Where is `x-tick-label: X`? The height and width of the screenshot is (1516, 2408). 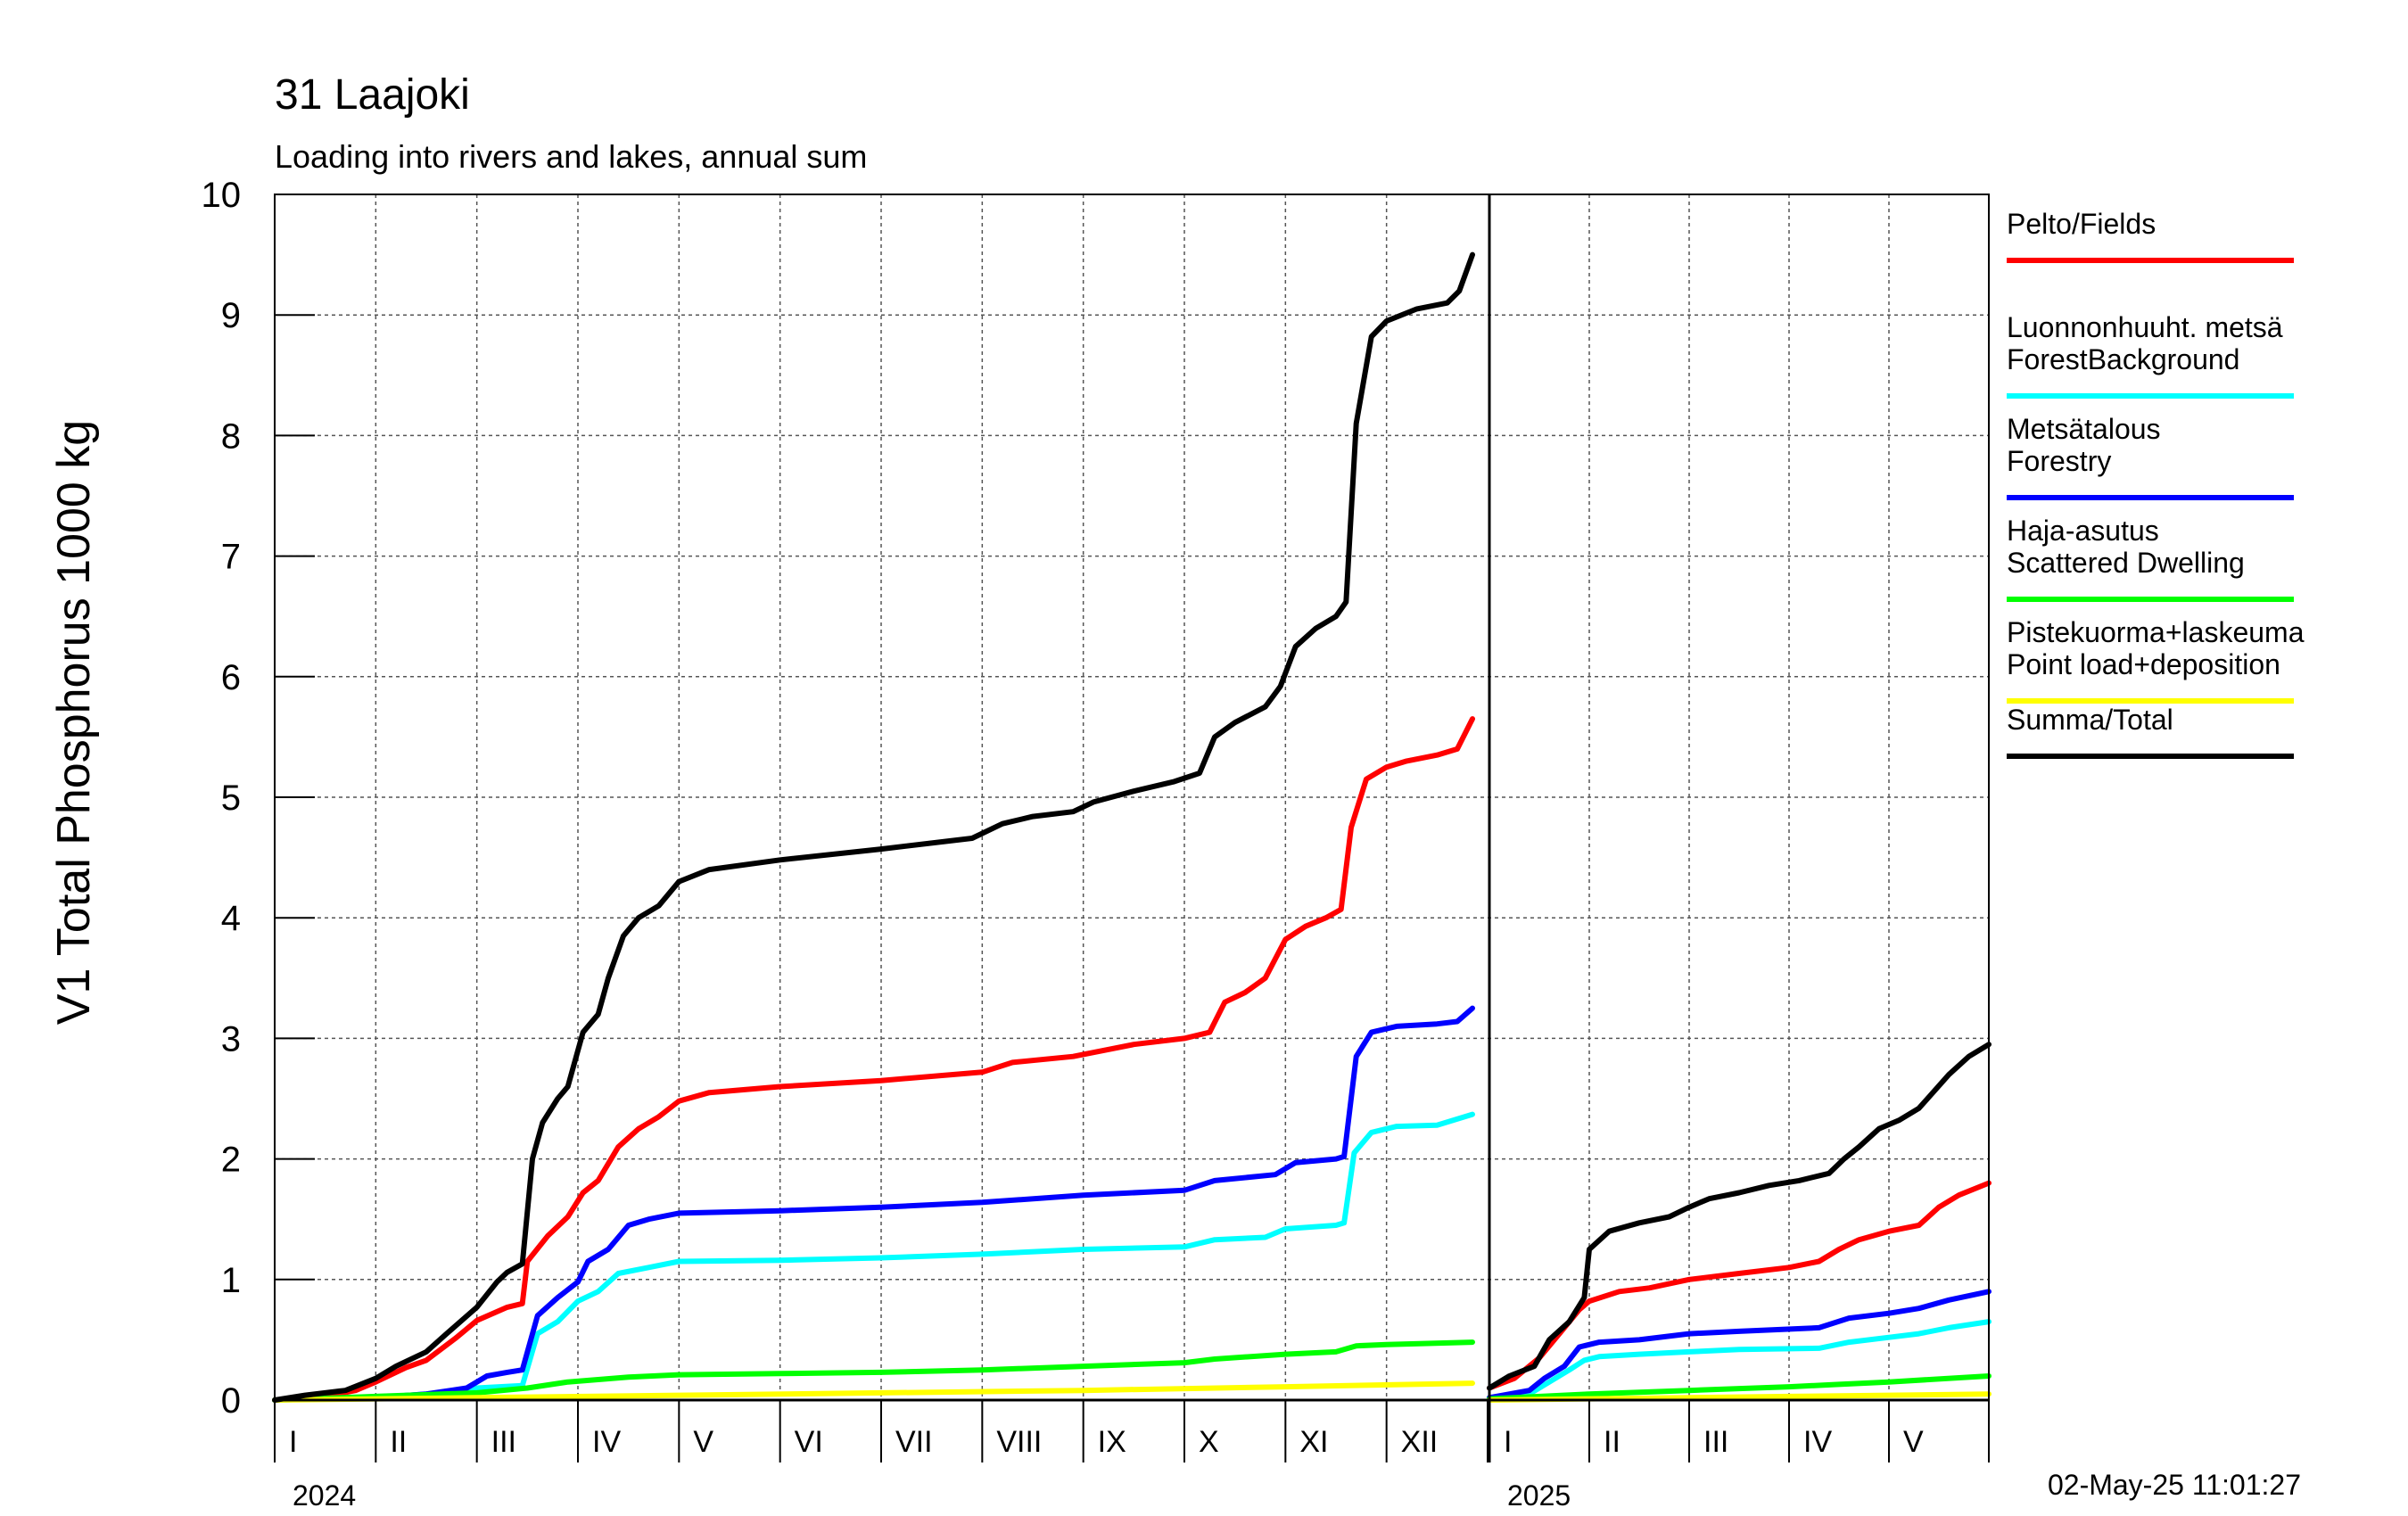
x-tick-label: X is located at coordinates (1209, 1442).